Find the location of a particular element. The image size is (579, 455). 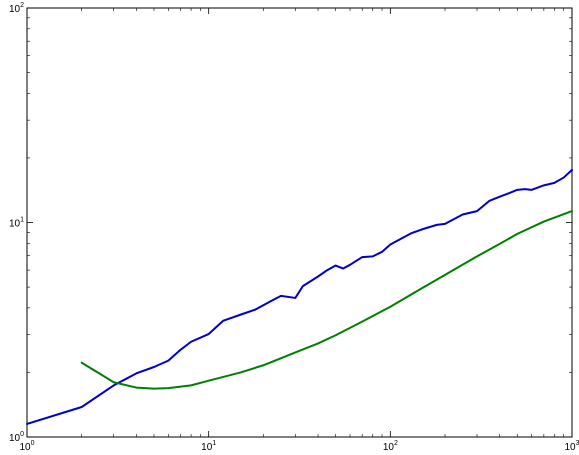

x-tick-label: 10² is located at coordinates (390, 446).